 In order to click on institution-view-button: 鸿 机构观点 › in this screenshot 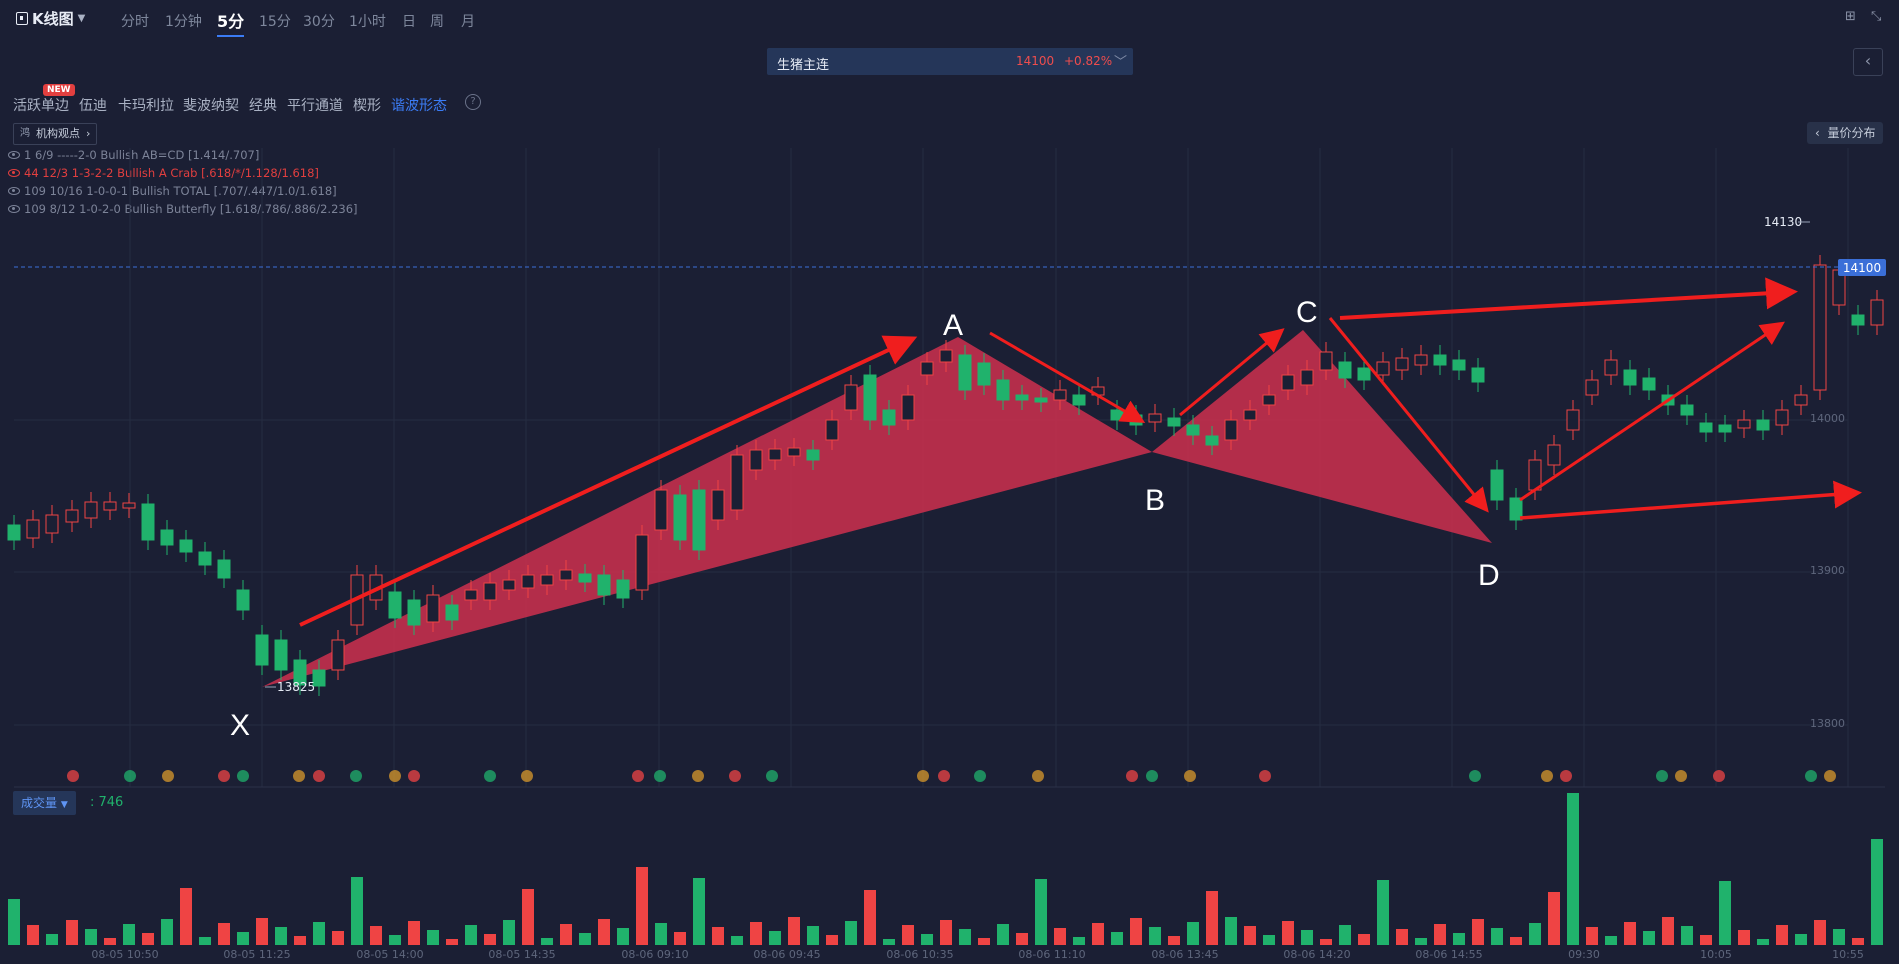, I will do `click(55, 134)`.